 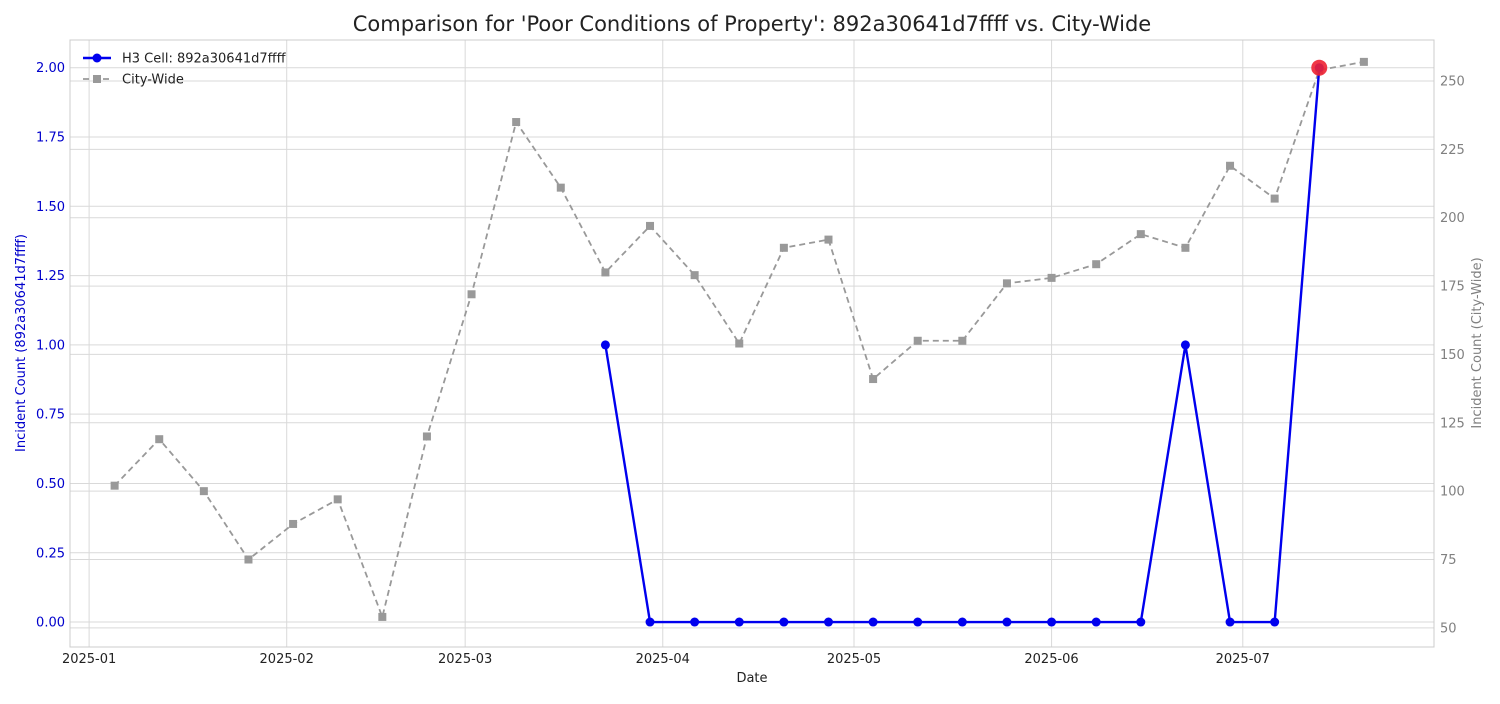 I want to click on y-right-axis-label: Incident Count (City-Wide), so click(x=1477, y=342).